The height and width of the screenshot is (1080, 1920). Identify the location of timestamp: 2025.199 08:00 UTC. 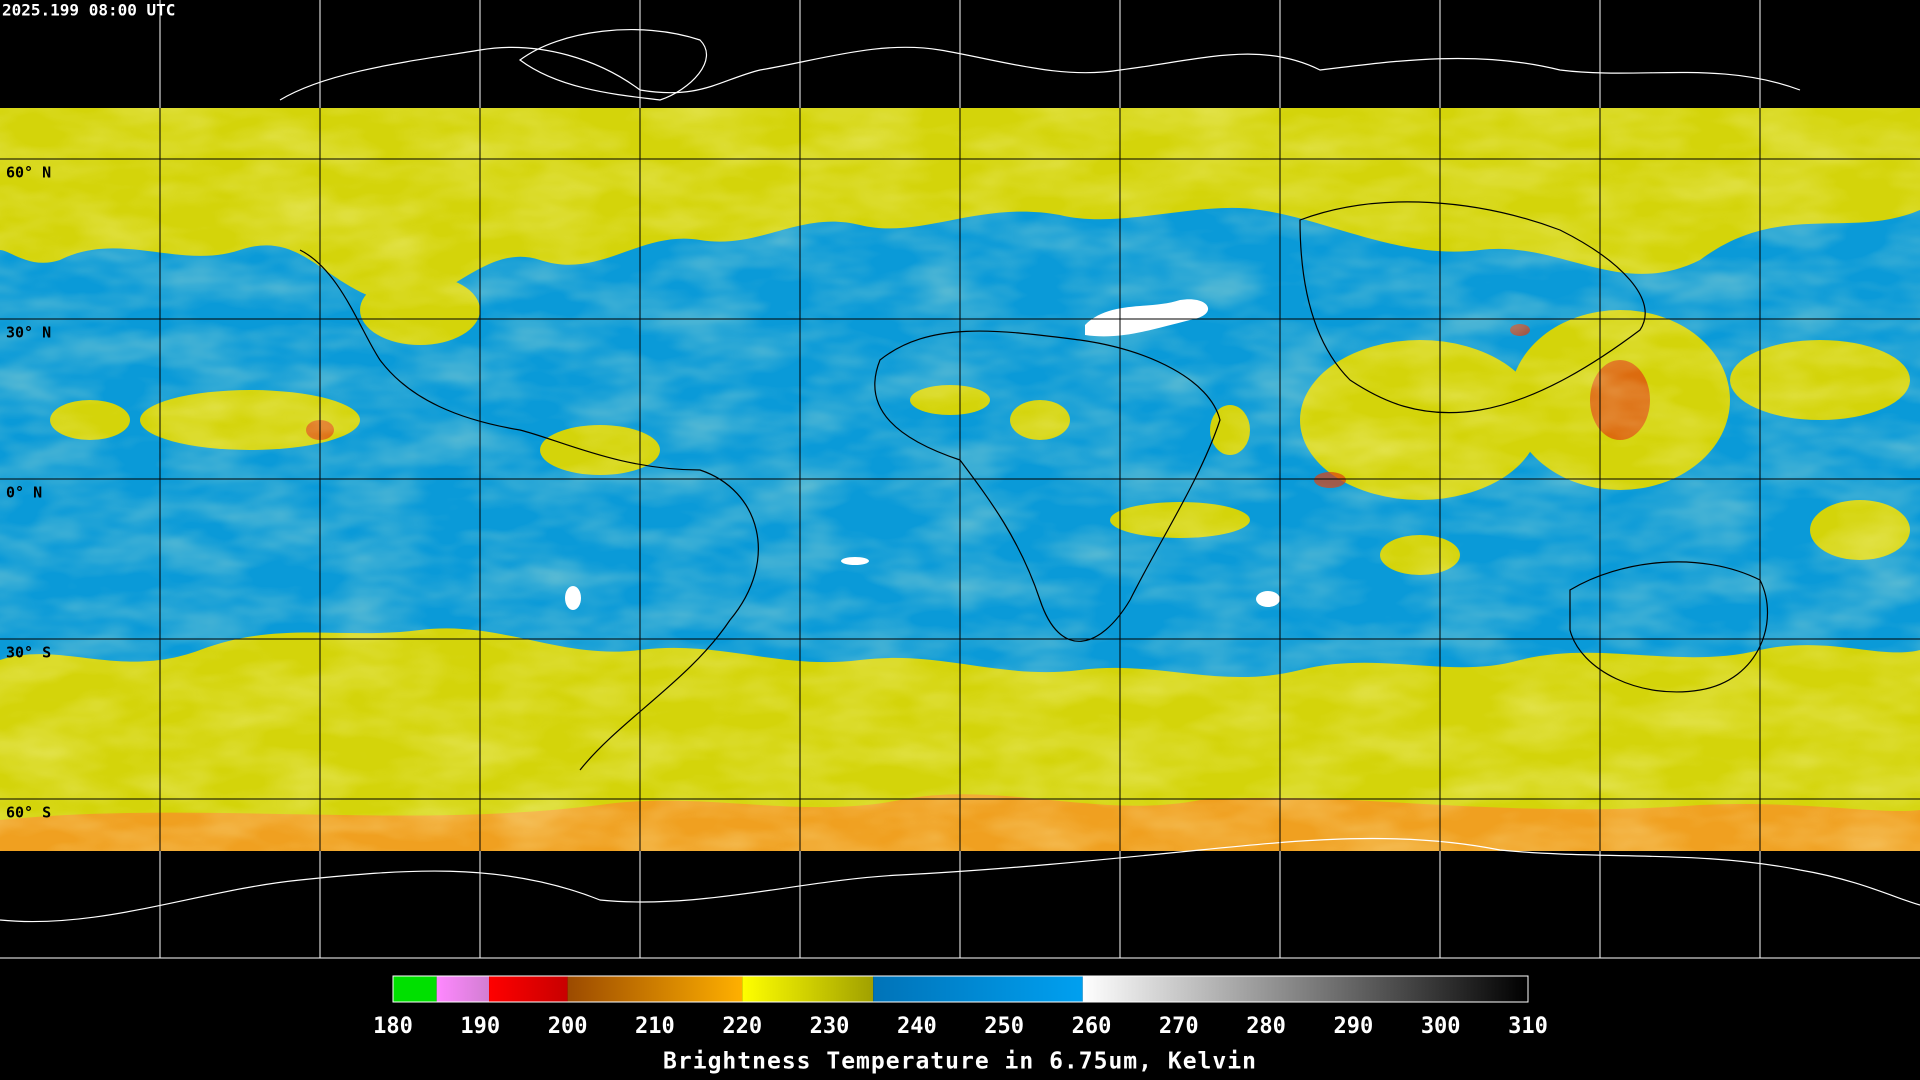
(88, 10).